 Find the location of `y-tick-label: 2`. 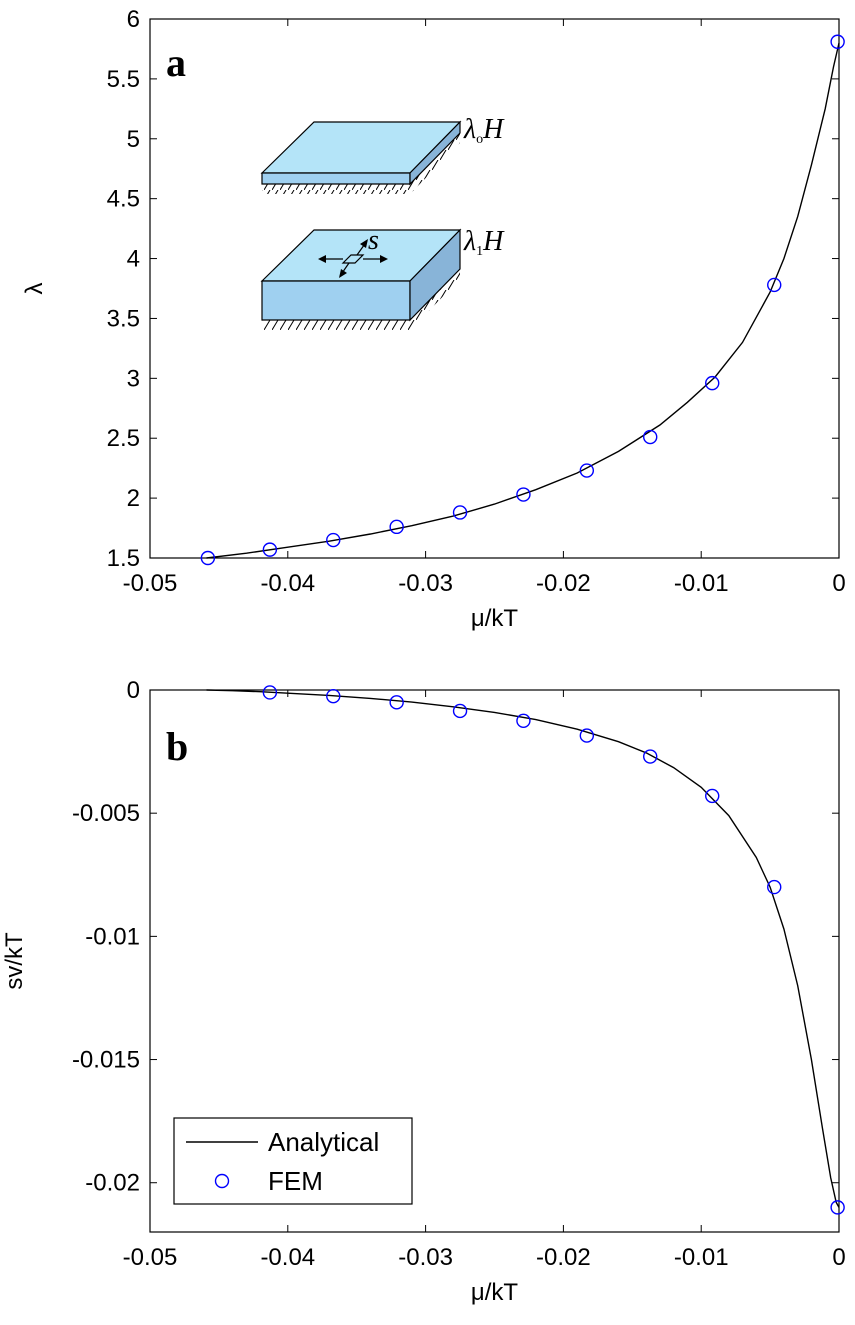

y-tick-label: 2 is located at coordinates (133, 498).